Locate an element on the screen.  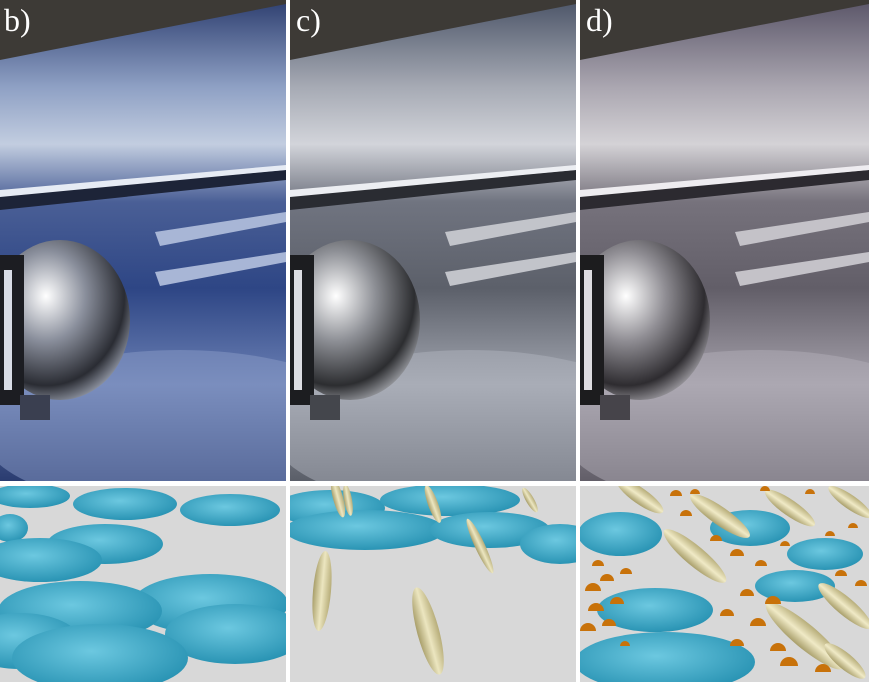
disc-particles-render is located at coordinates (143, 584).